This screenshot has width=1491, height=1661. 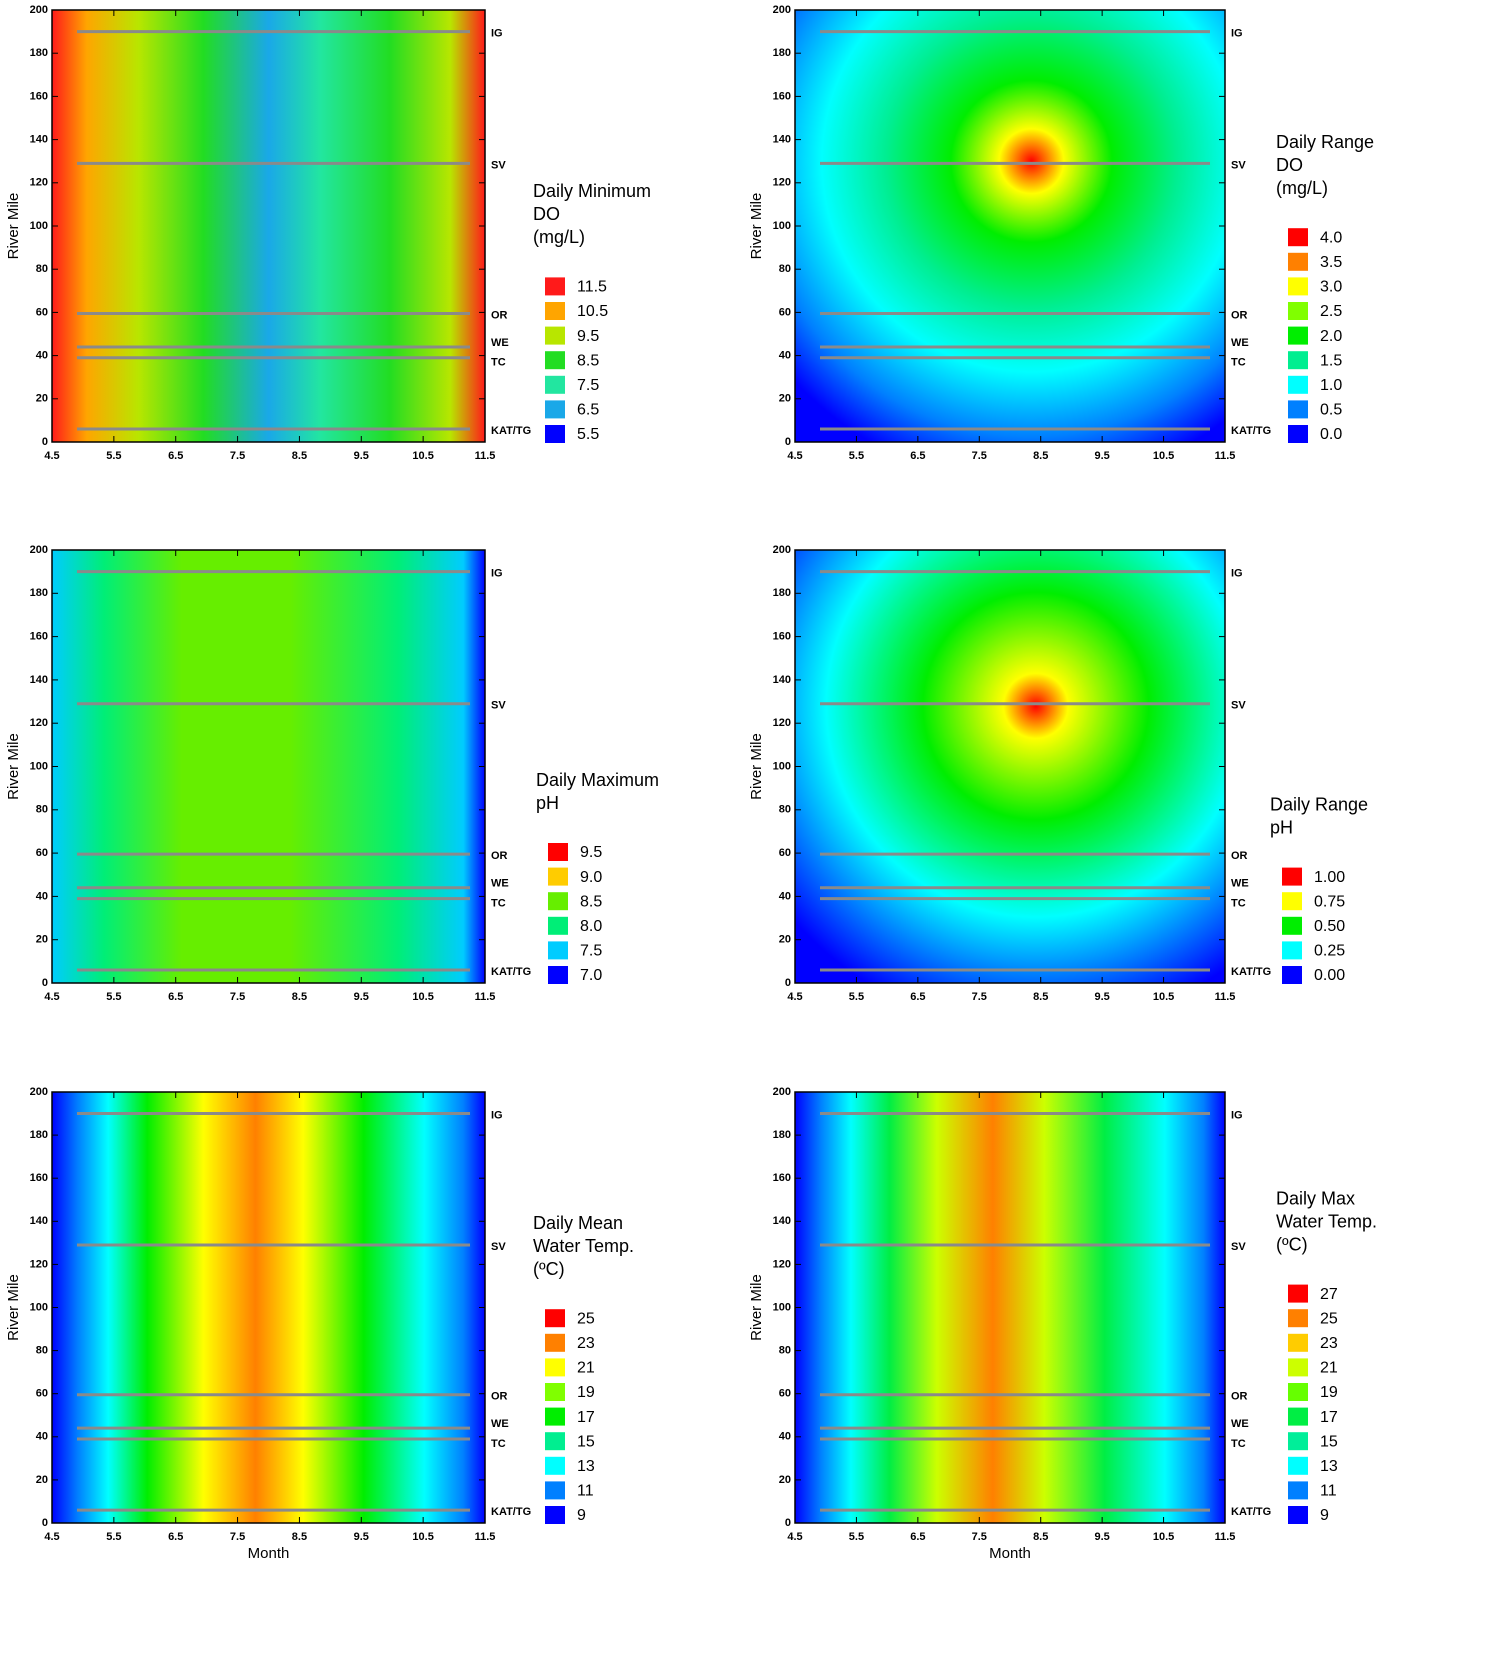 I want to click on legend-label: 9.0, so click(x=591, y=877).